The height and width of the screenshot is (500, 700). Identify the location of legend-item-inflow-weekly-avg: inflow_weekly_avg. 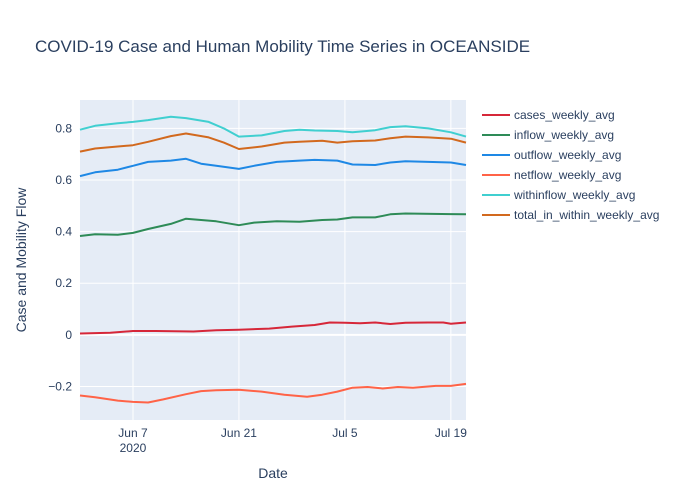
(548, 135).